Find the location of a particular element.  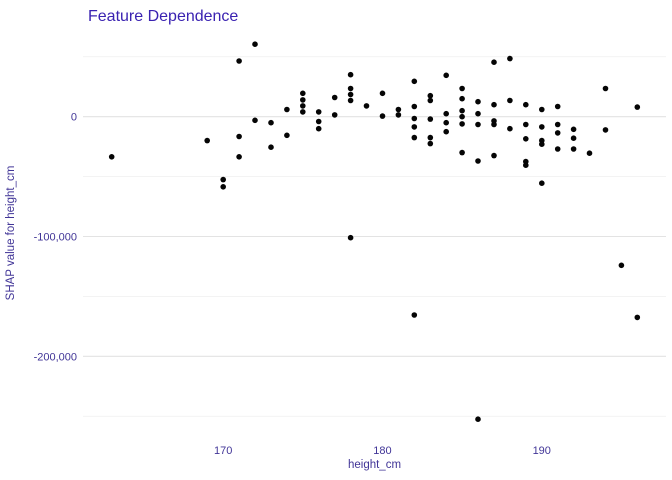

x-axis-title: height_cm is located at coordinates (374, 465).